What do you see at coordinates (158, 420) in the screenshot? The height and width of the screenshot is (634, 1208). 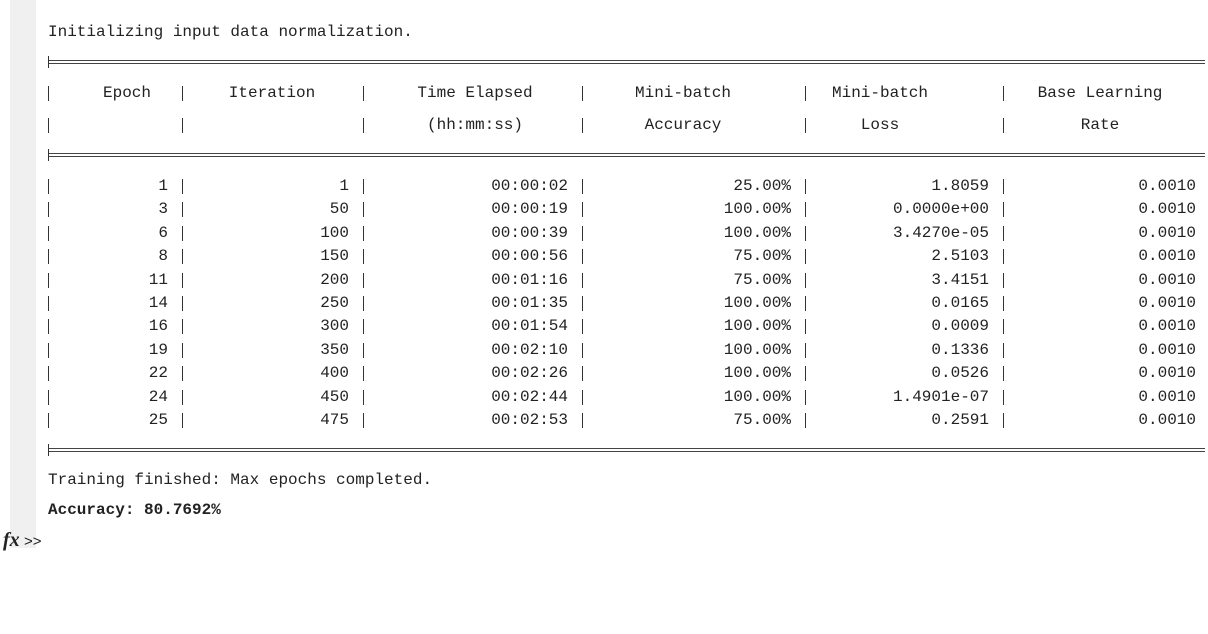 I see `cell: 25` at bounding box center [158, 420].